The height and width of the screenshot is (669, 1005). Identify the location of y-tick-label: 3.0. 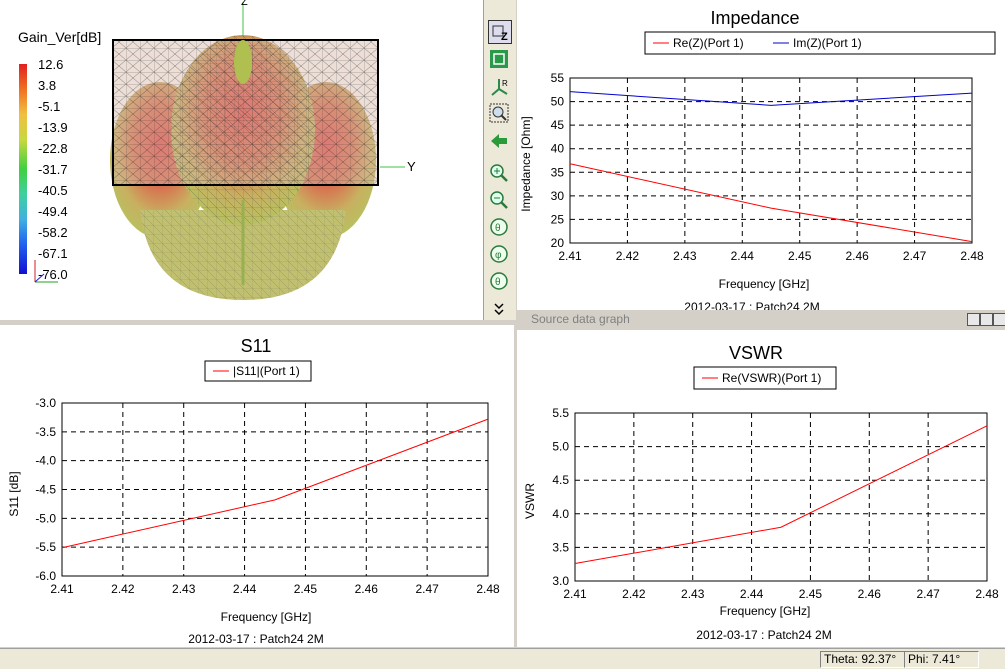
(560, 581).